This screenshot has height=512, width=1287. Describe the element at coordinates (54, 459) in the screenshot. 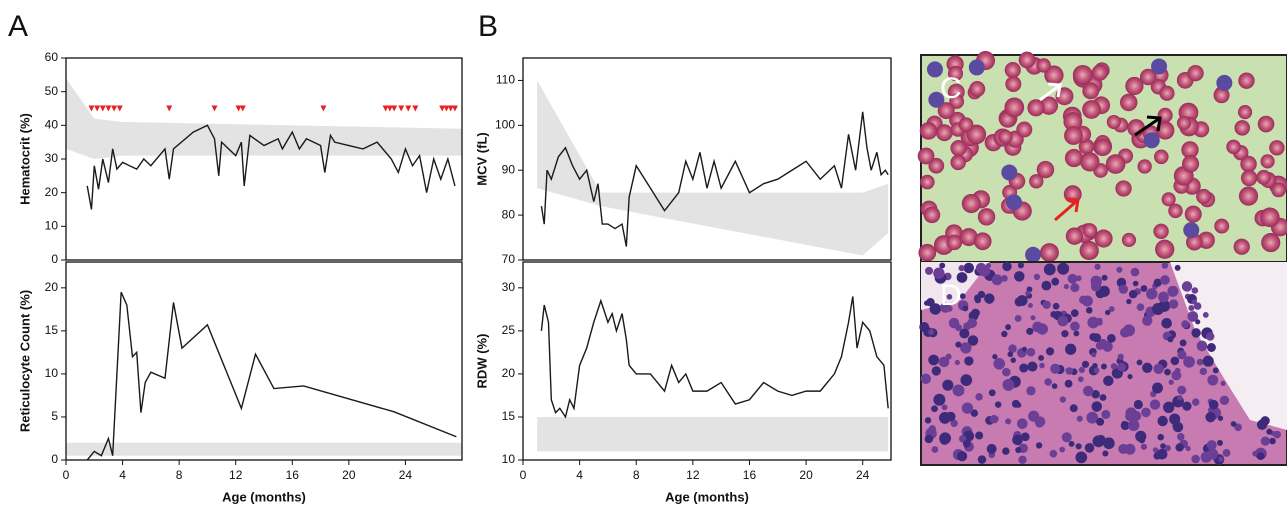

I see `y-tick-label: 0` at that location.